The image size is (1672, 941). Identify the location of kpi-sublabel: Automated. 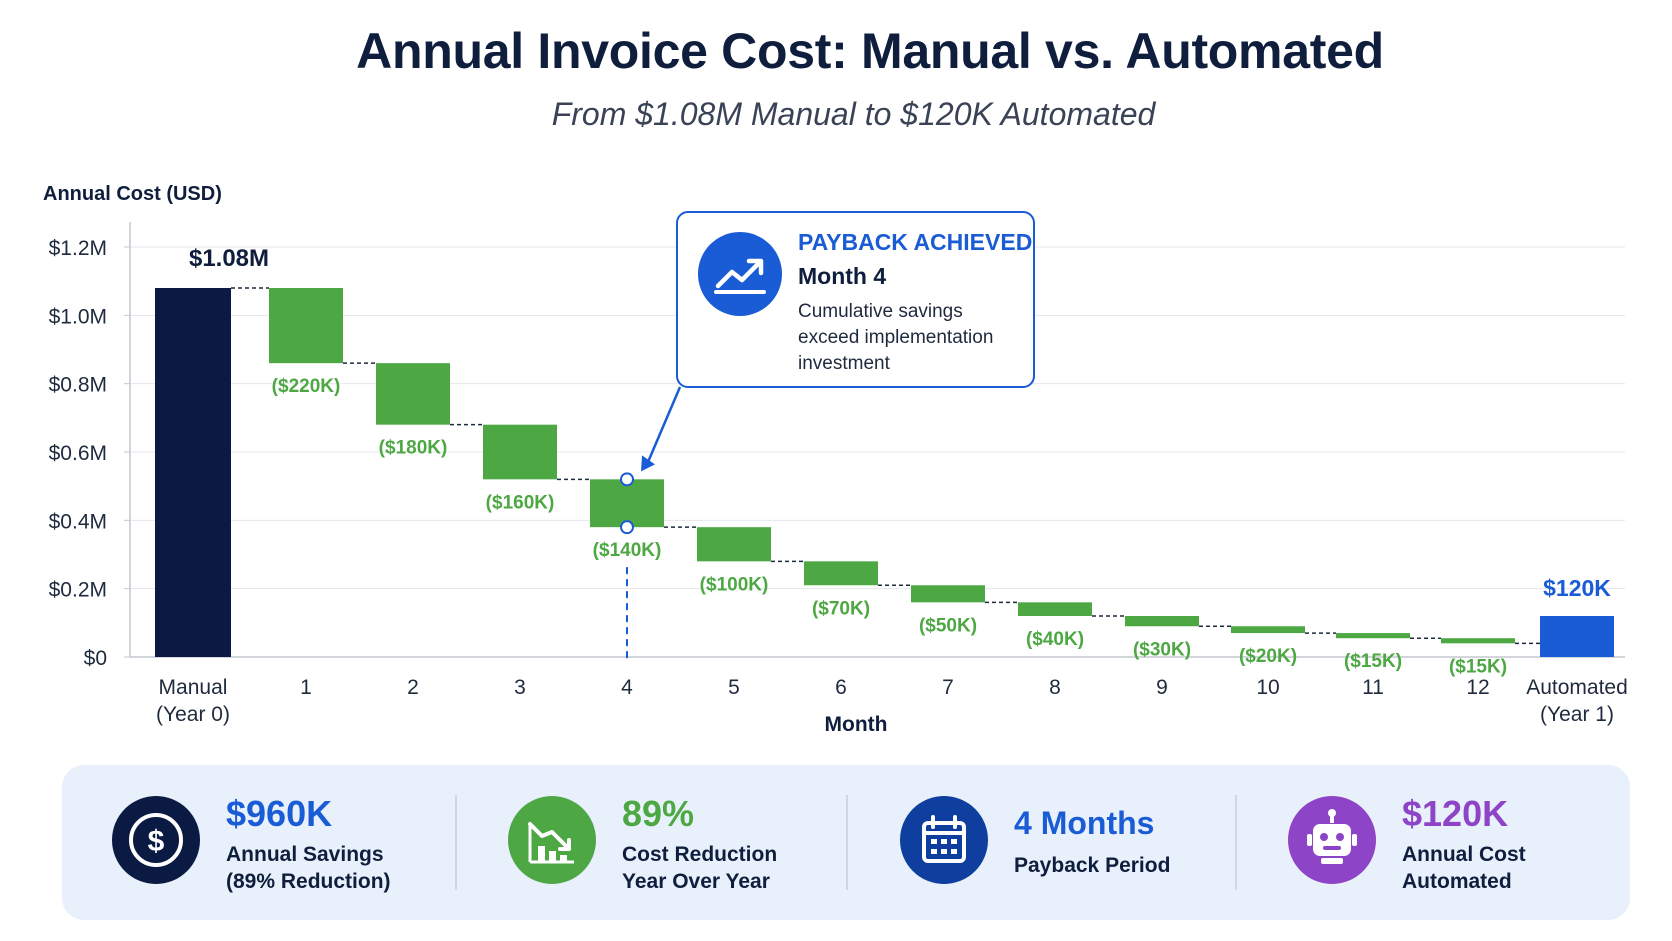
(1457, 881).